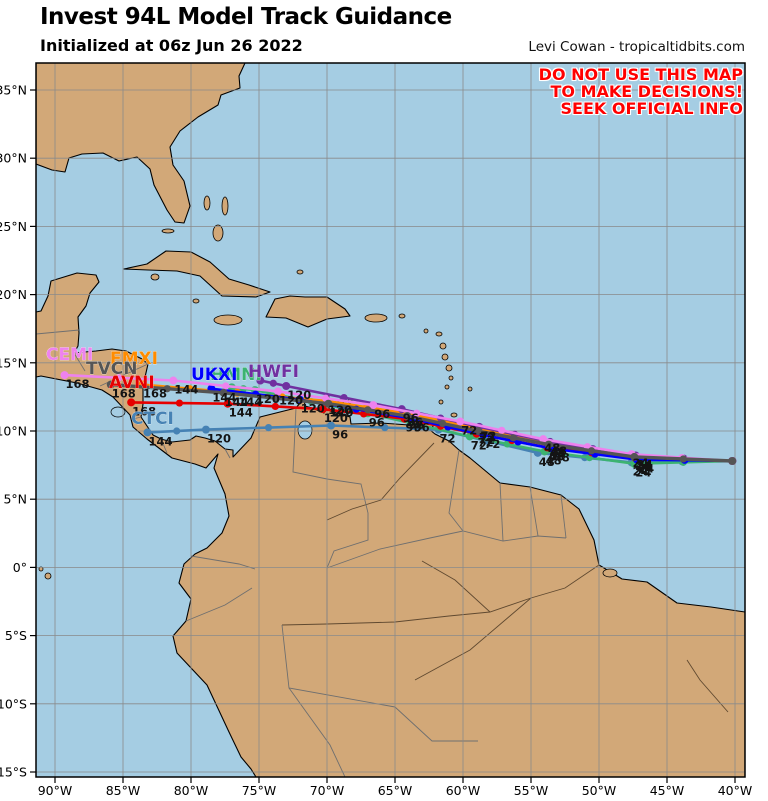 The width and height of the screenshot is (768, 801). I want to click on hour-label-CTCI-48: 48, so click(547, 462).